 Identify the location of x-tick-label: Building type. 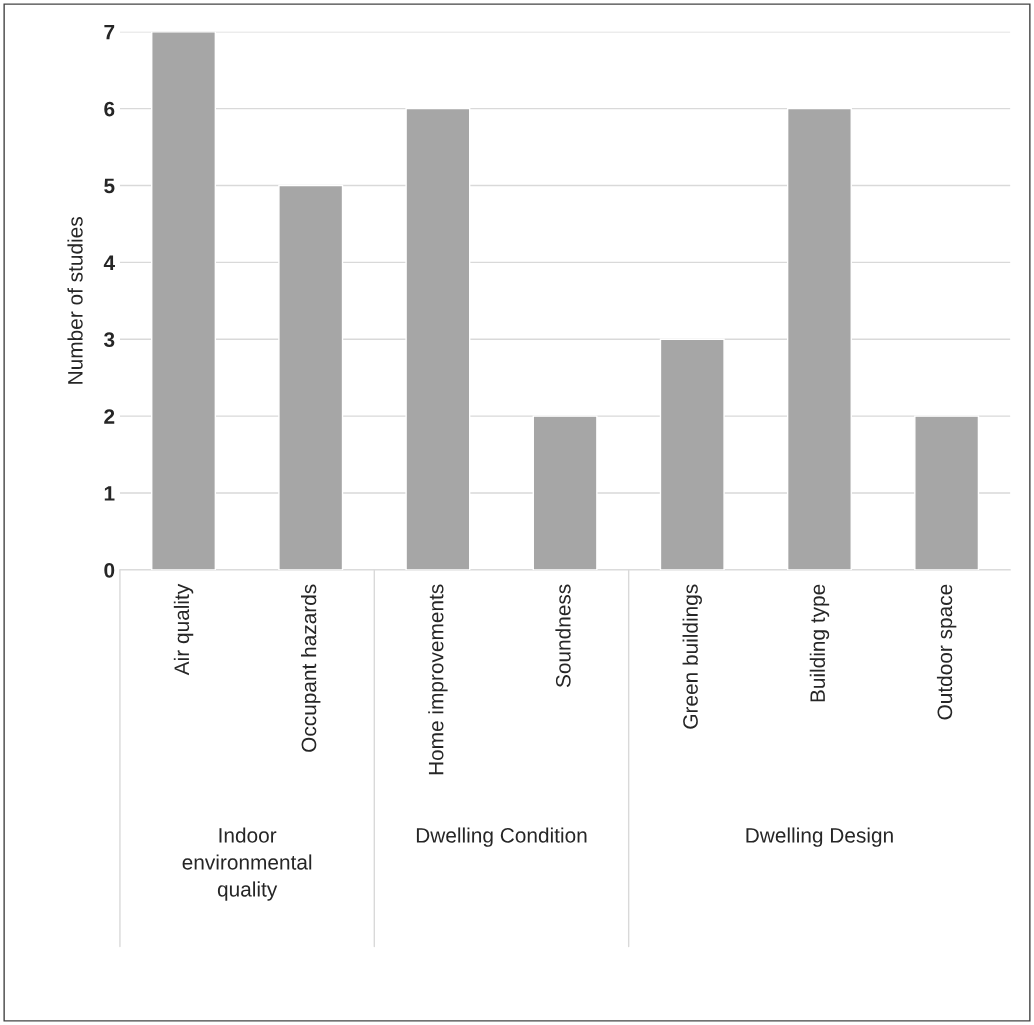
(819, 643).